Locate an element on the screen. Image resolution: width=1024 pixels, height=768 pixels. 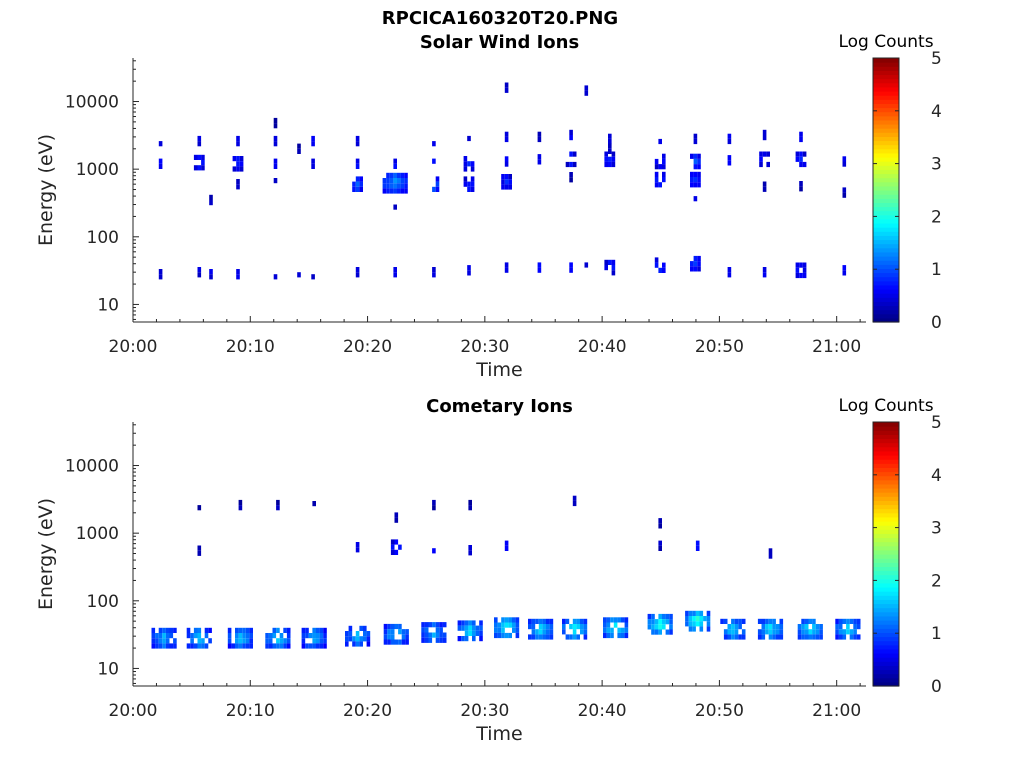
y-tick-label: 10000 is located at coordinates (92, 103).